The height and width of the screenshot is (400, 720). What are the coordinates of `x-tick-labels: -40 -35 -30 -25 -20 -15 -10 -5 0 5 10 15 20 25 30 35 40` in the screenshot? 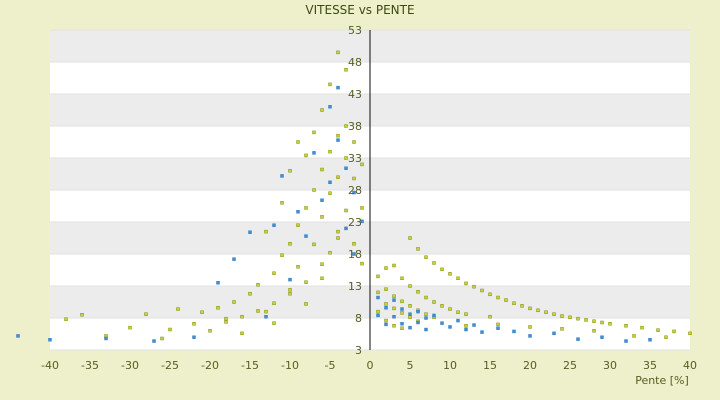 It's located at (369, 365).